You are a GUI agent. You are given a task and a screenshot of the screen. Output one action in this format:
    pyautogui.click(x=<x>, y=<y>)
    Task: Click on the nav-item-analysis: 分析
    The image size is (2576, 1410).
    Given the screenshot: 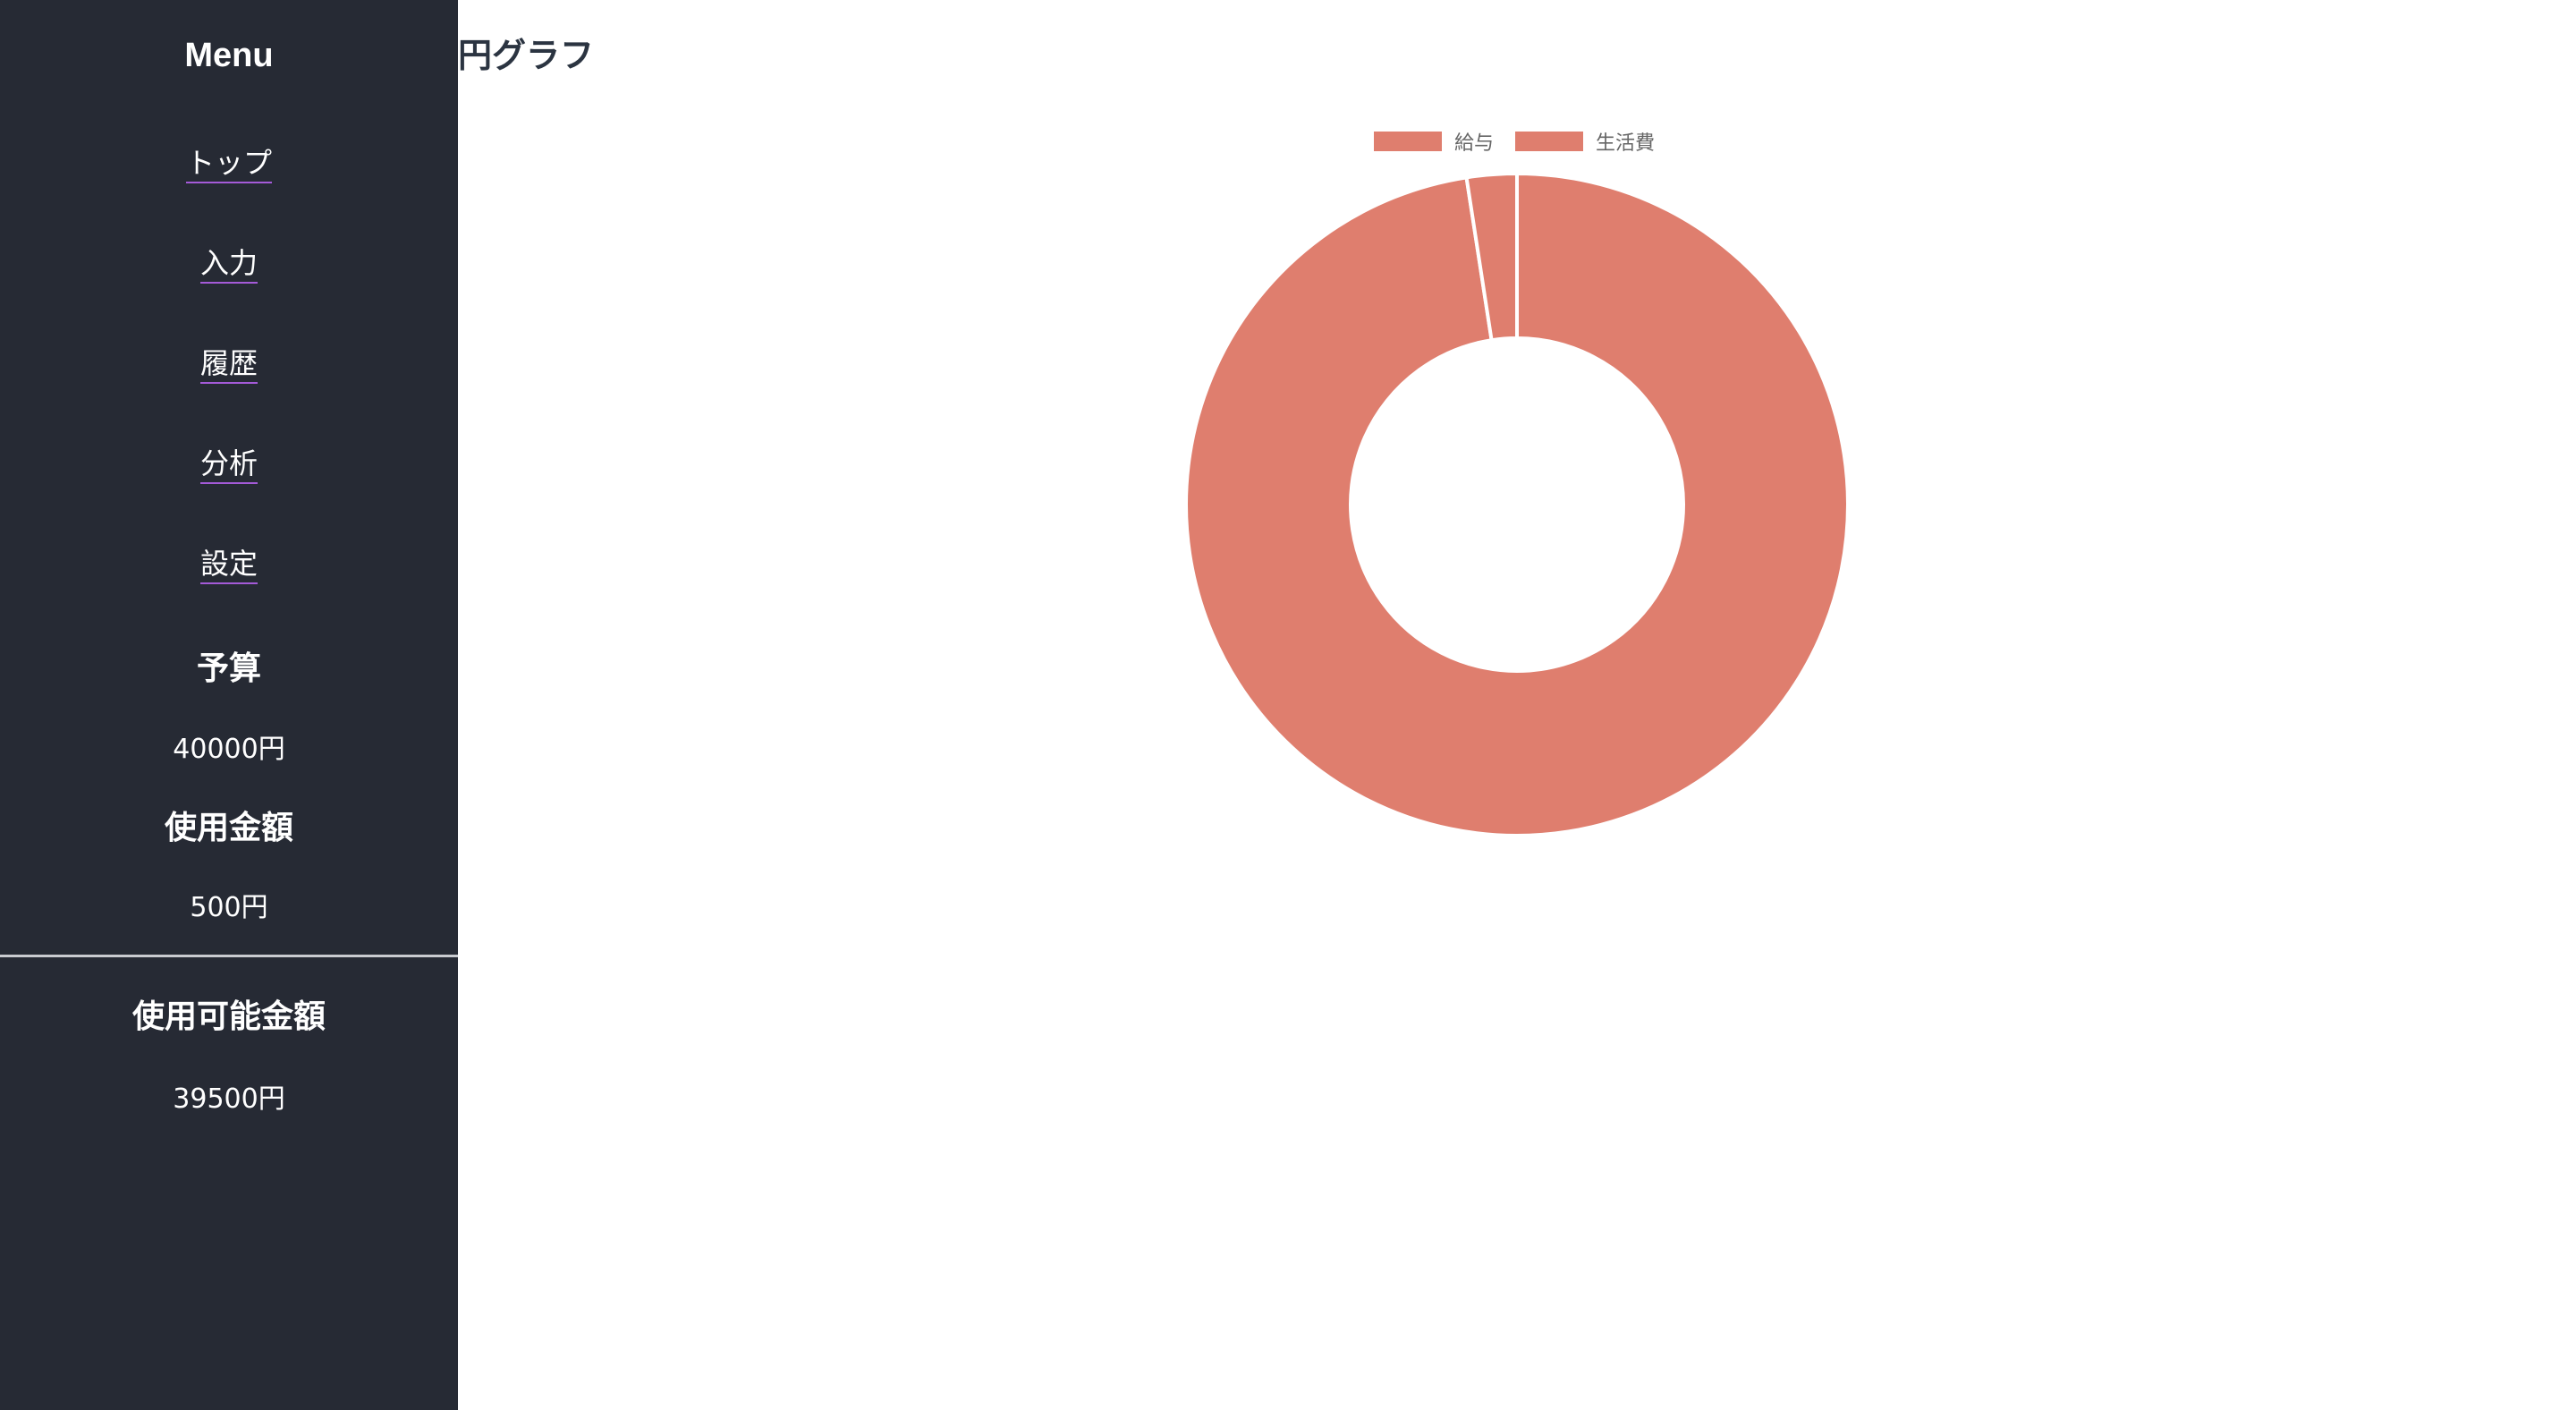 What is the action you would take?
    pyautogui.click(x=229, y=464)
    